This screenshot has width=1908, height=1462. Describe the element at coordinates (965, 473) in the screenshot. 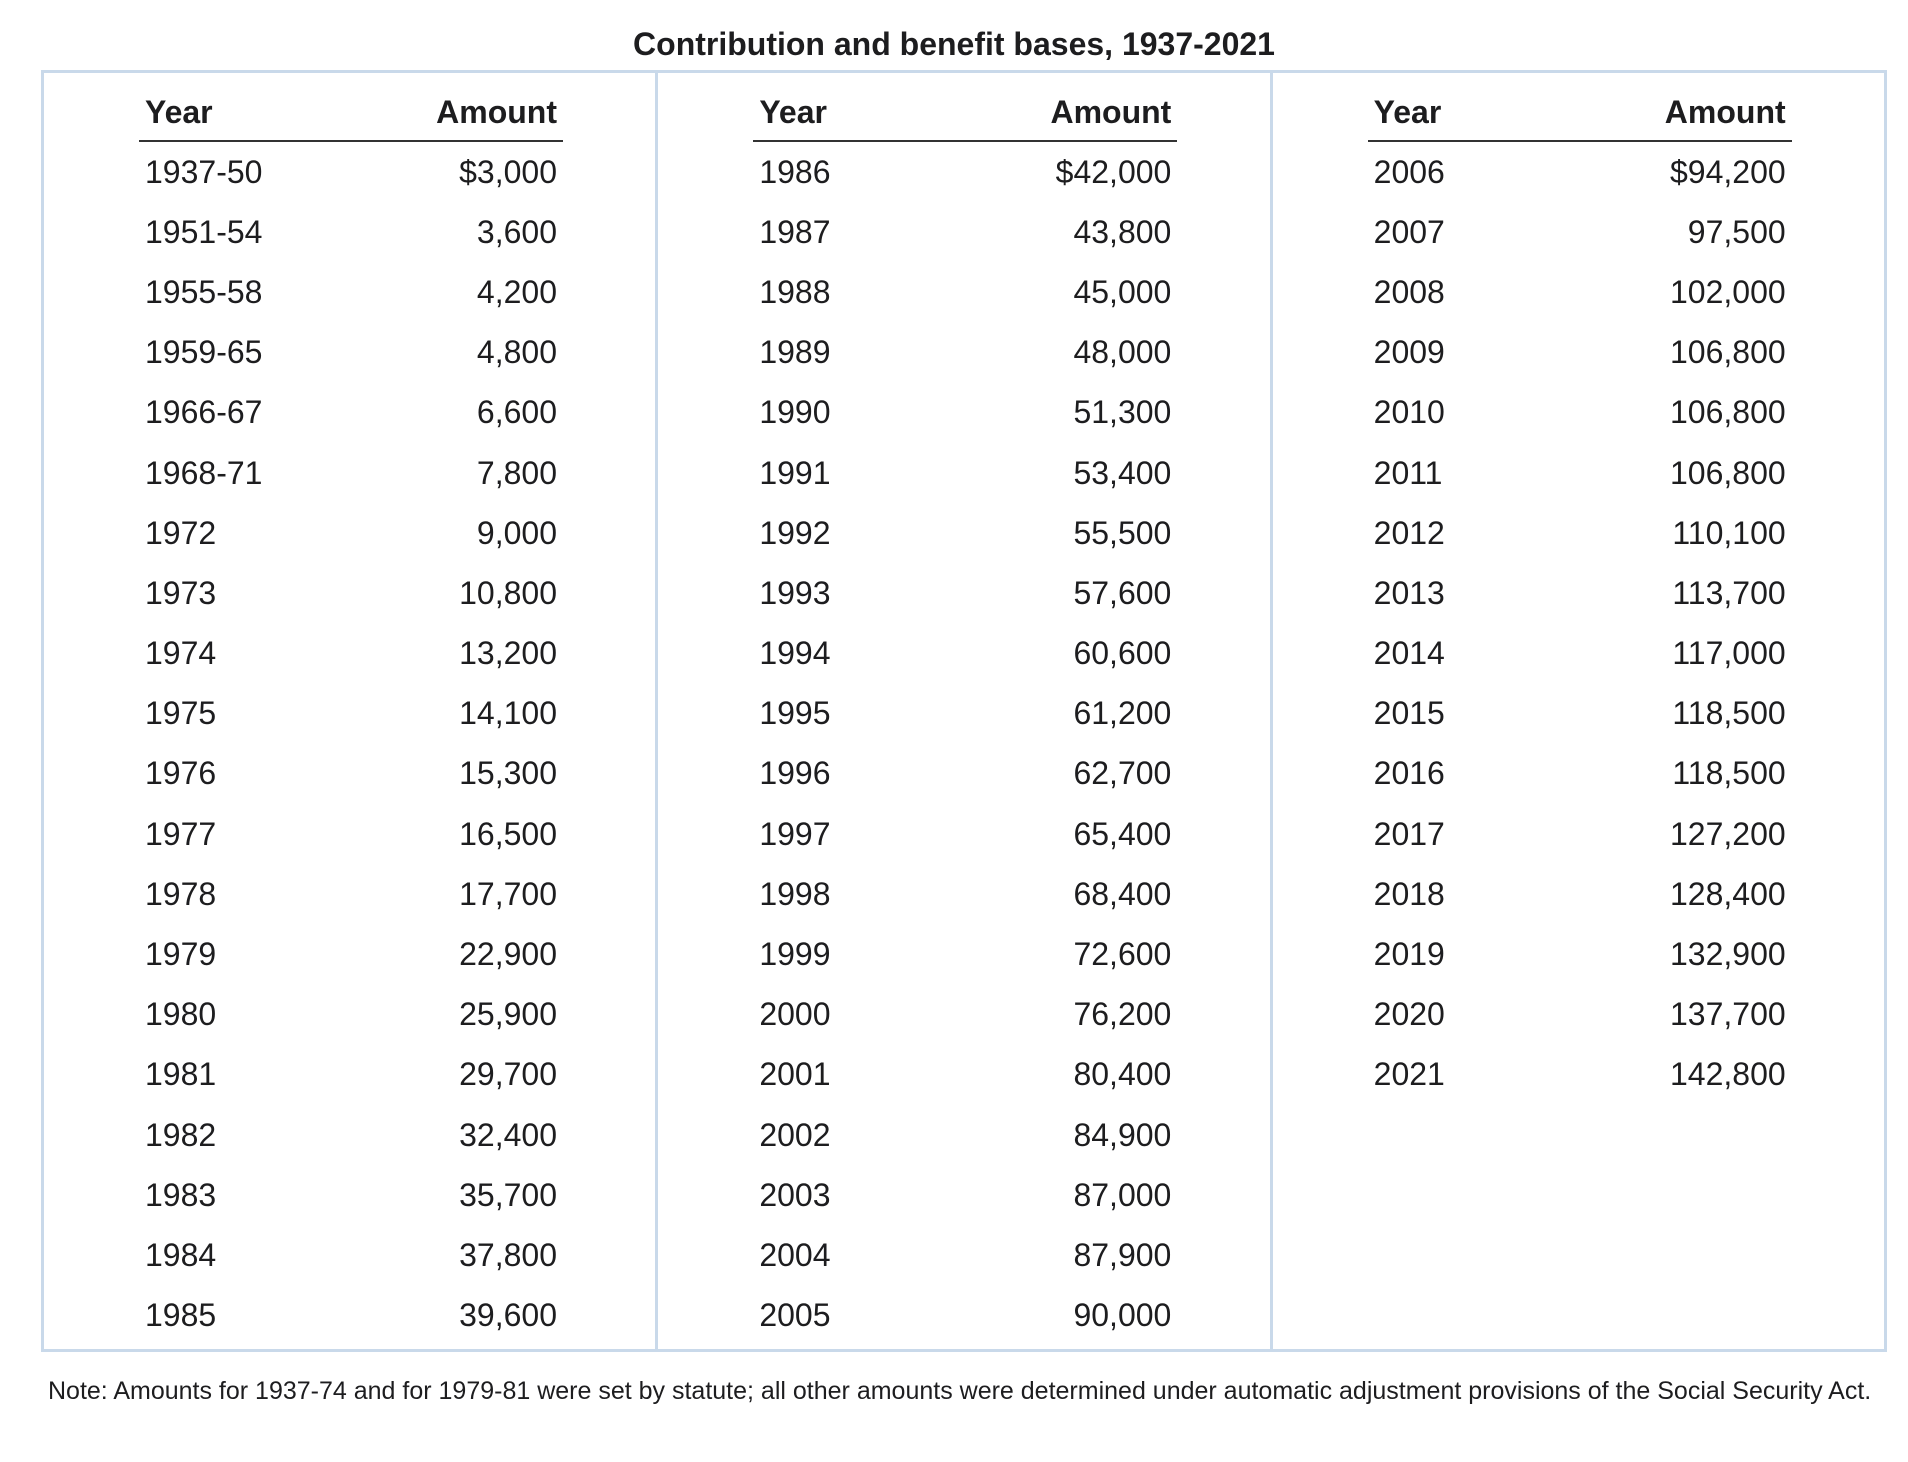

I see `table-row: 1991 53,400` at that location.